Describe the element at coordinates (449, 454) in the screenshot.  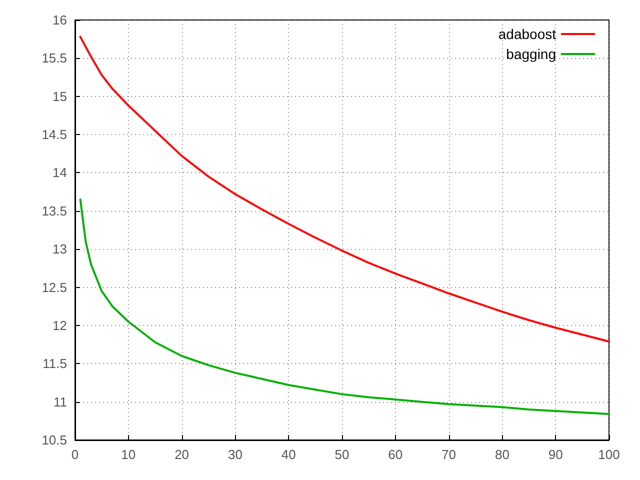
I see `x-tick-label: 70` at that location.